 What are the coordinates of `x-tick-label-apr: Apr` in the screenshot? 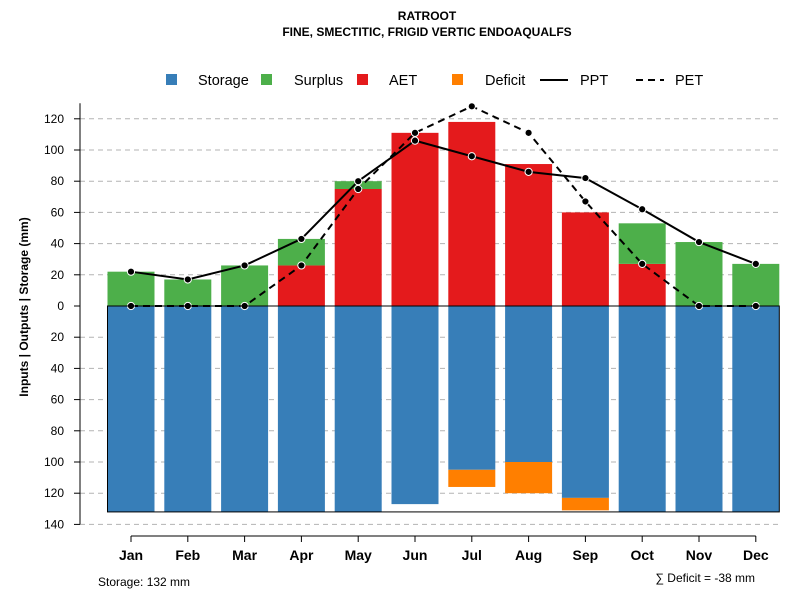 It's located at (301, 555).